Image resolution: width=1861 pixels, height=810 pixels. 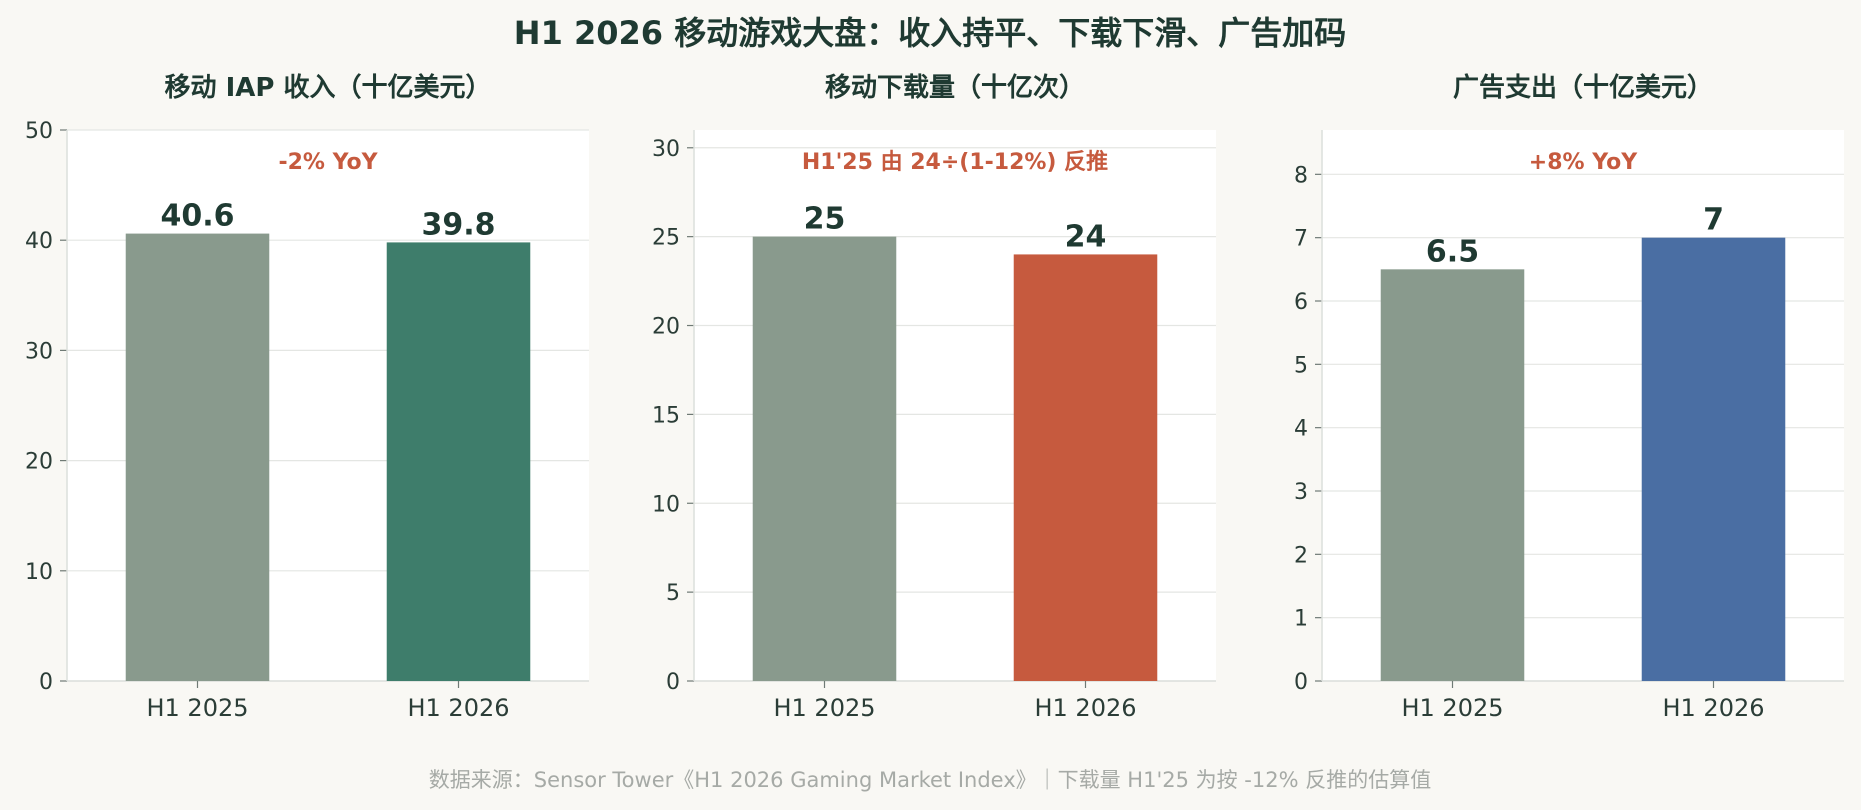 I want to click on y-tick-label: 15, so click(x=666, y=415).